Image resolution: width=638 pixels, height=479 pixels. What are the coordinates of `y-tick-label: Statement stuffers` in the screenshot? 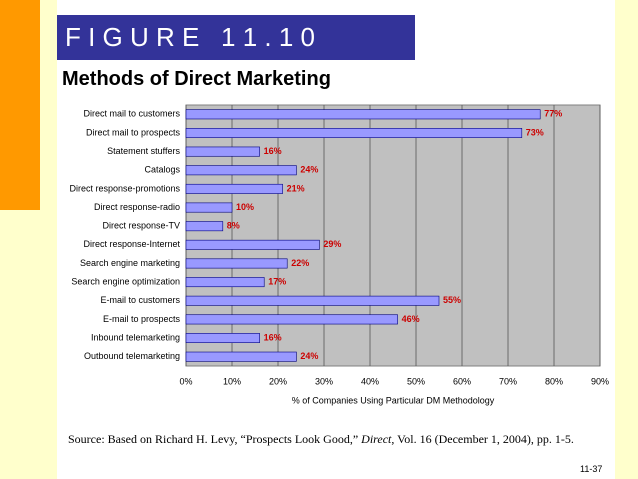 It's located at (143, 151).